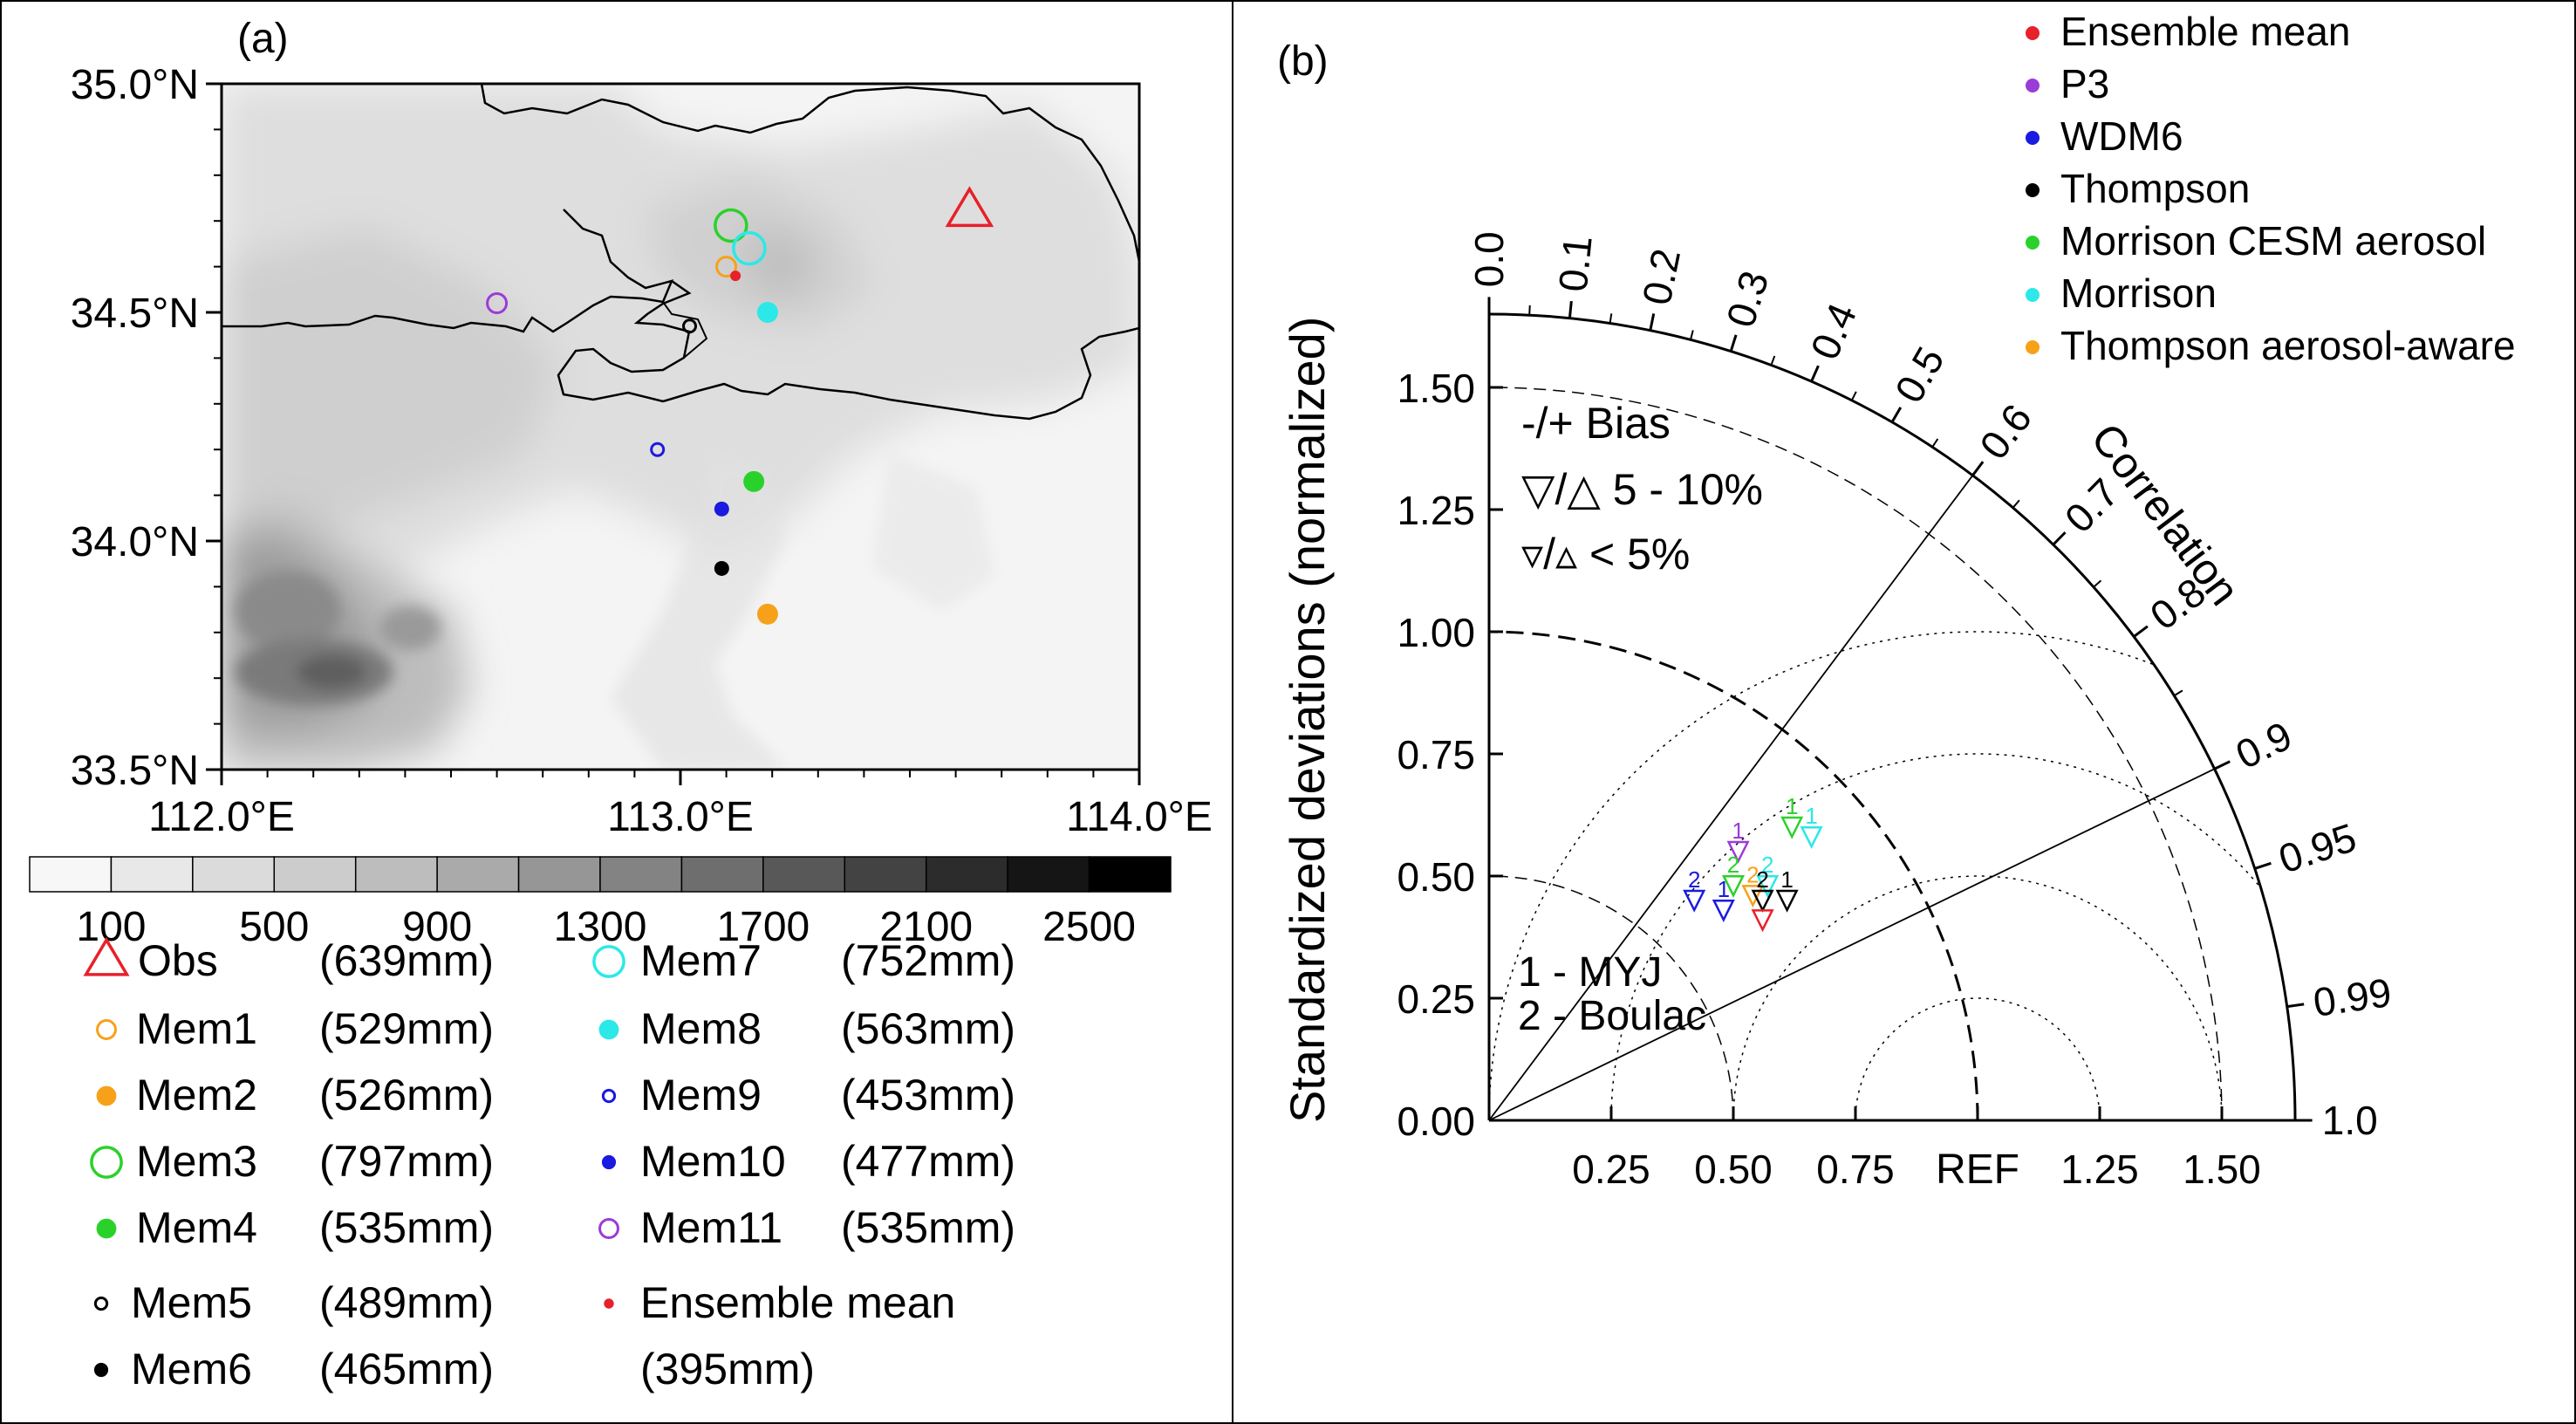 The width and height of the screenshot is (2576, 1424). What do you see at coordinates (106, 956) in the screenshot?
I see `legend-symbol-obs` at bounding box center [106, 956].